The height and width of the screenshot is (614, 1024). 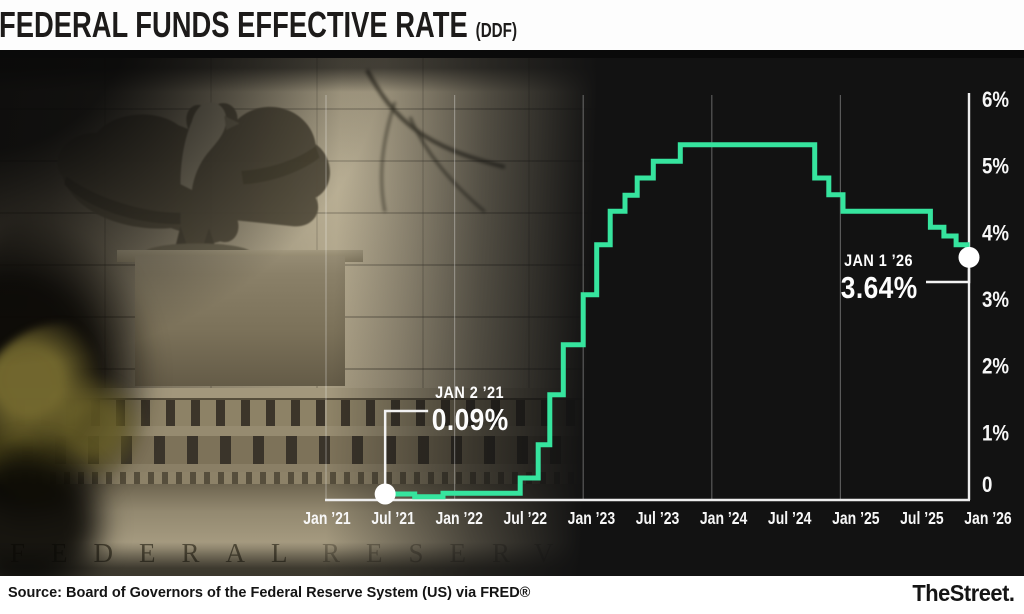 I want to click on annotation-end: JAN 1 ’26 3.64%, so click(x=879, y=278).